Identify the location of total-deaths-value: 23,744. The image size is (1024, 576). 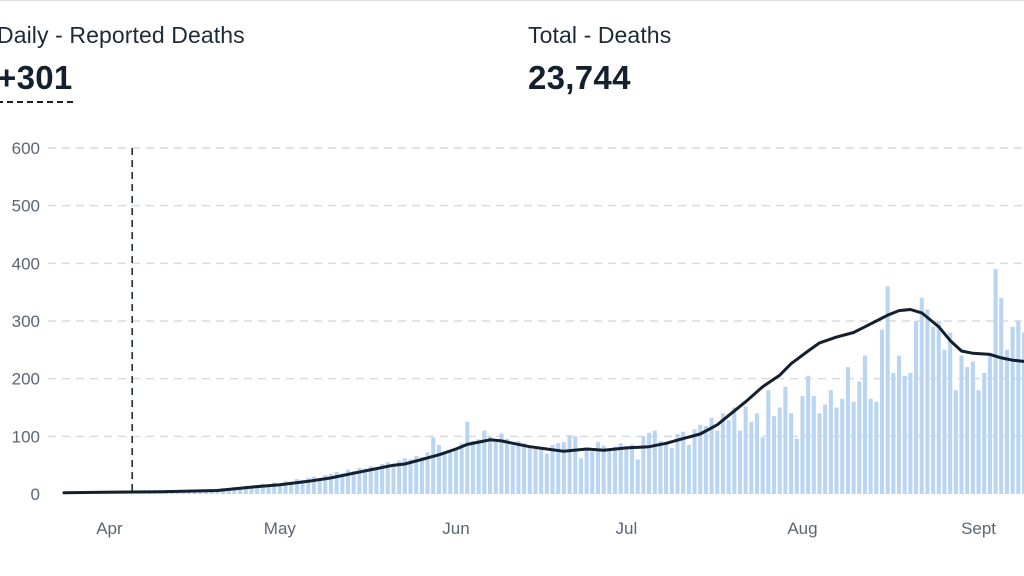
(579, 77).